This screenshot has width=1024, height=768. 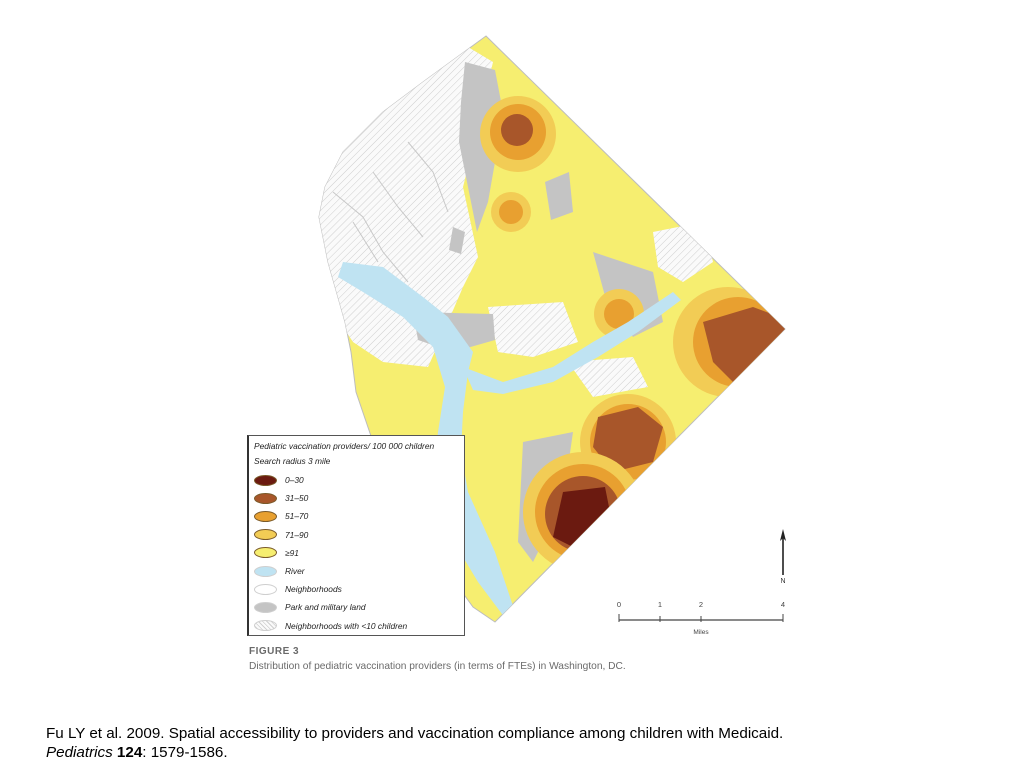 What do you see at coordinates (274, 651) in the screenshot?
I see `figure-label: FIGURE 3` at bounding box center [274, 651].